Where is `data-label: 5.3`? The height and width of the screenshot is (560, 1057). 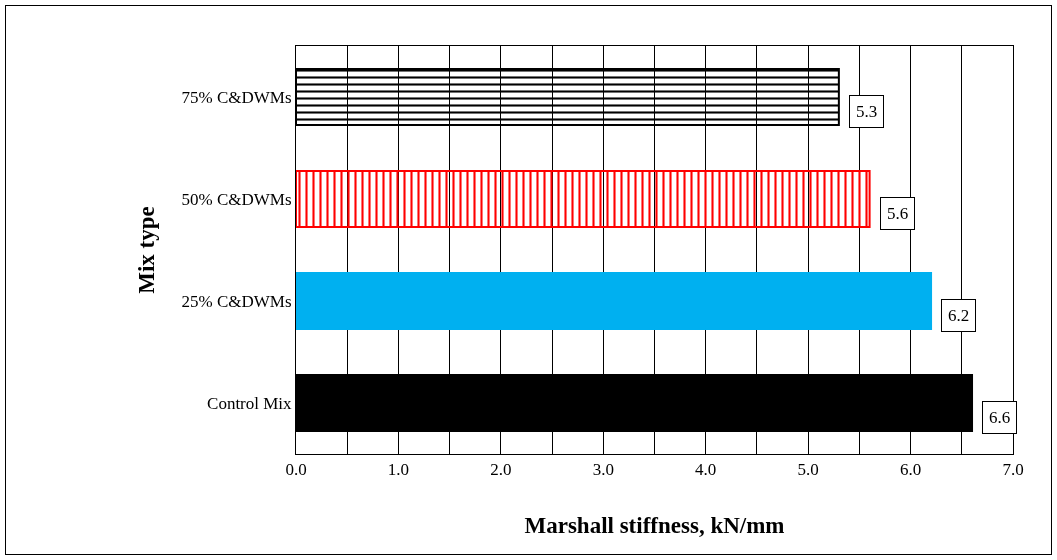
data-label: 5.3 is located at coordinates (867, 111).